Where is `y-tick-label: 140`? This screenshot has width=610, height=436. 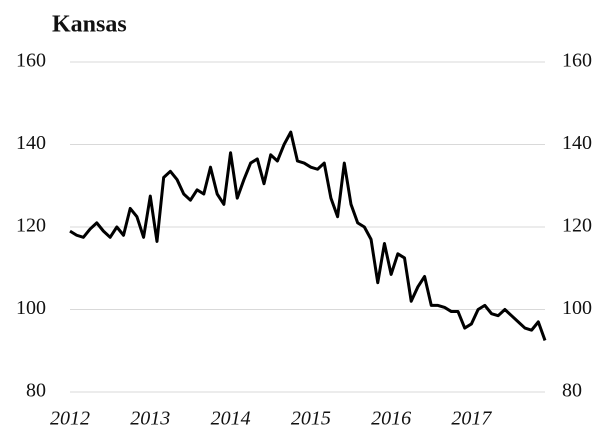
y-tick-label: 140 is located at coordinates (31, 143).